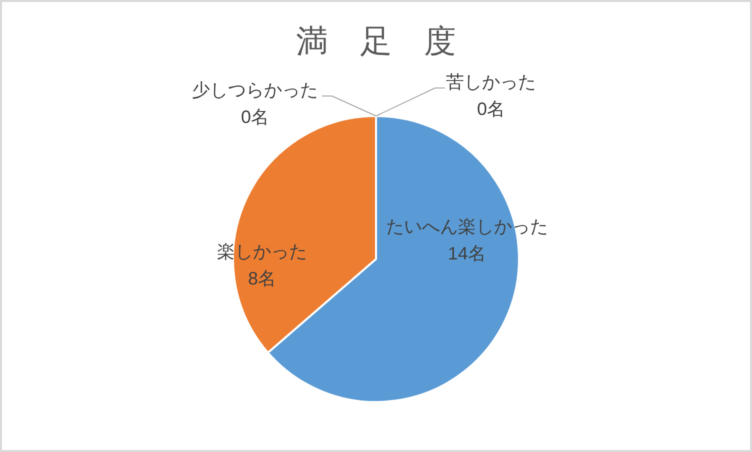  What do you see at coordinates (262, 252) in the screenshot?
I see `slice-label: 楽しかった` at bounding box center [262, 252].